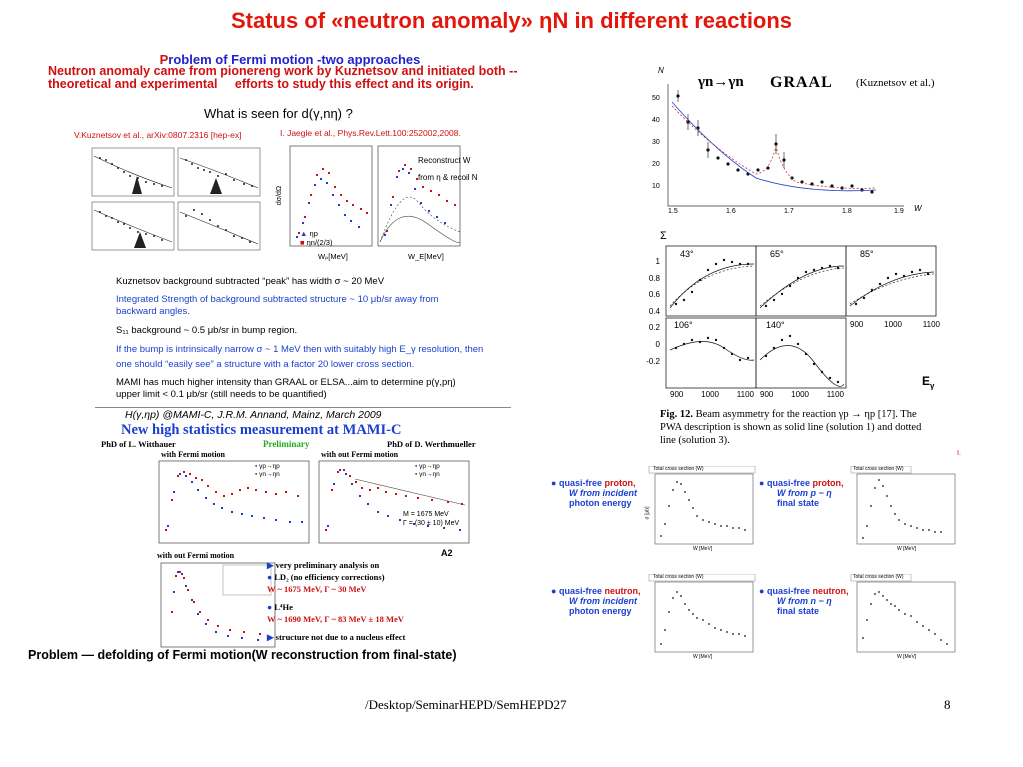  What do you see at coordinates (650, 312) in the screenshot?
I see `sigma-y-ticks: 1 0.8 0.6 0.4 0.2 0 -0.2` at bounding box center [650, 312].